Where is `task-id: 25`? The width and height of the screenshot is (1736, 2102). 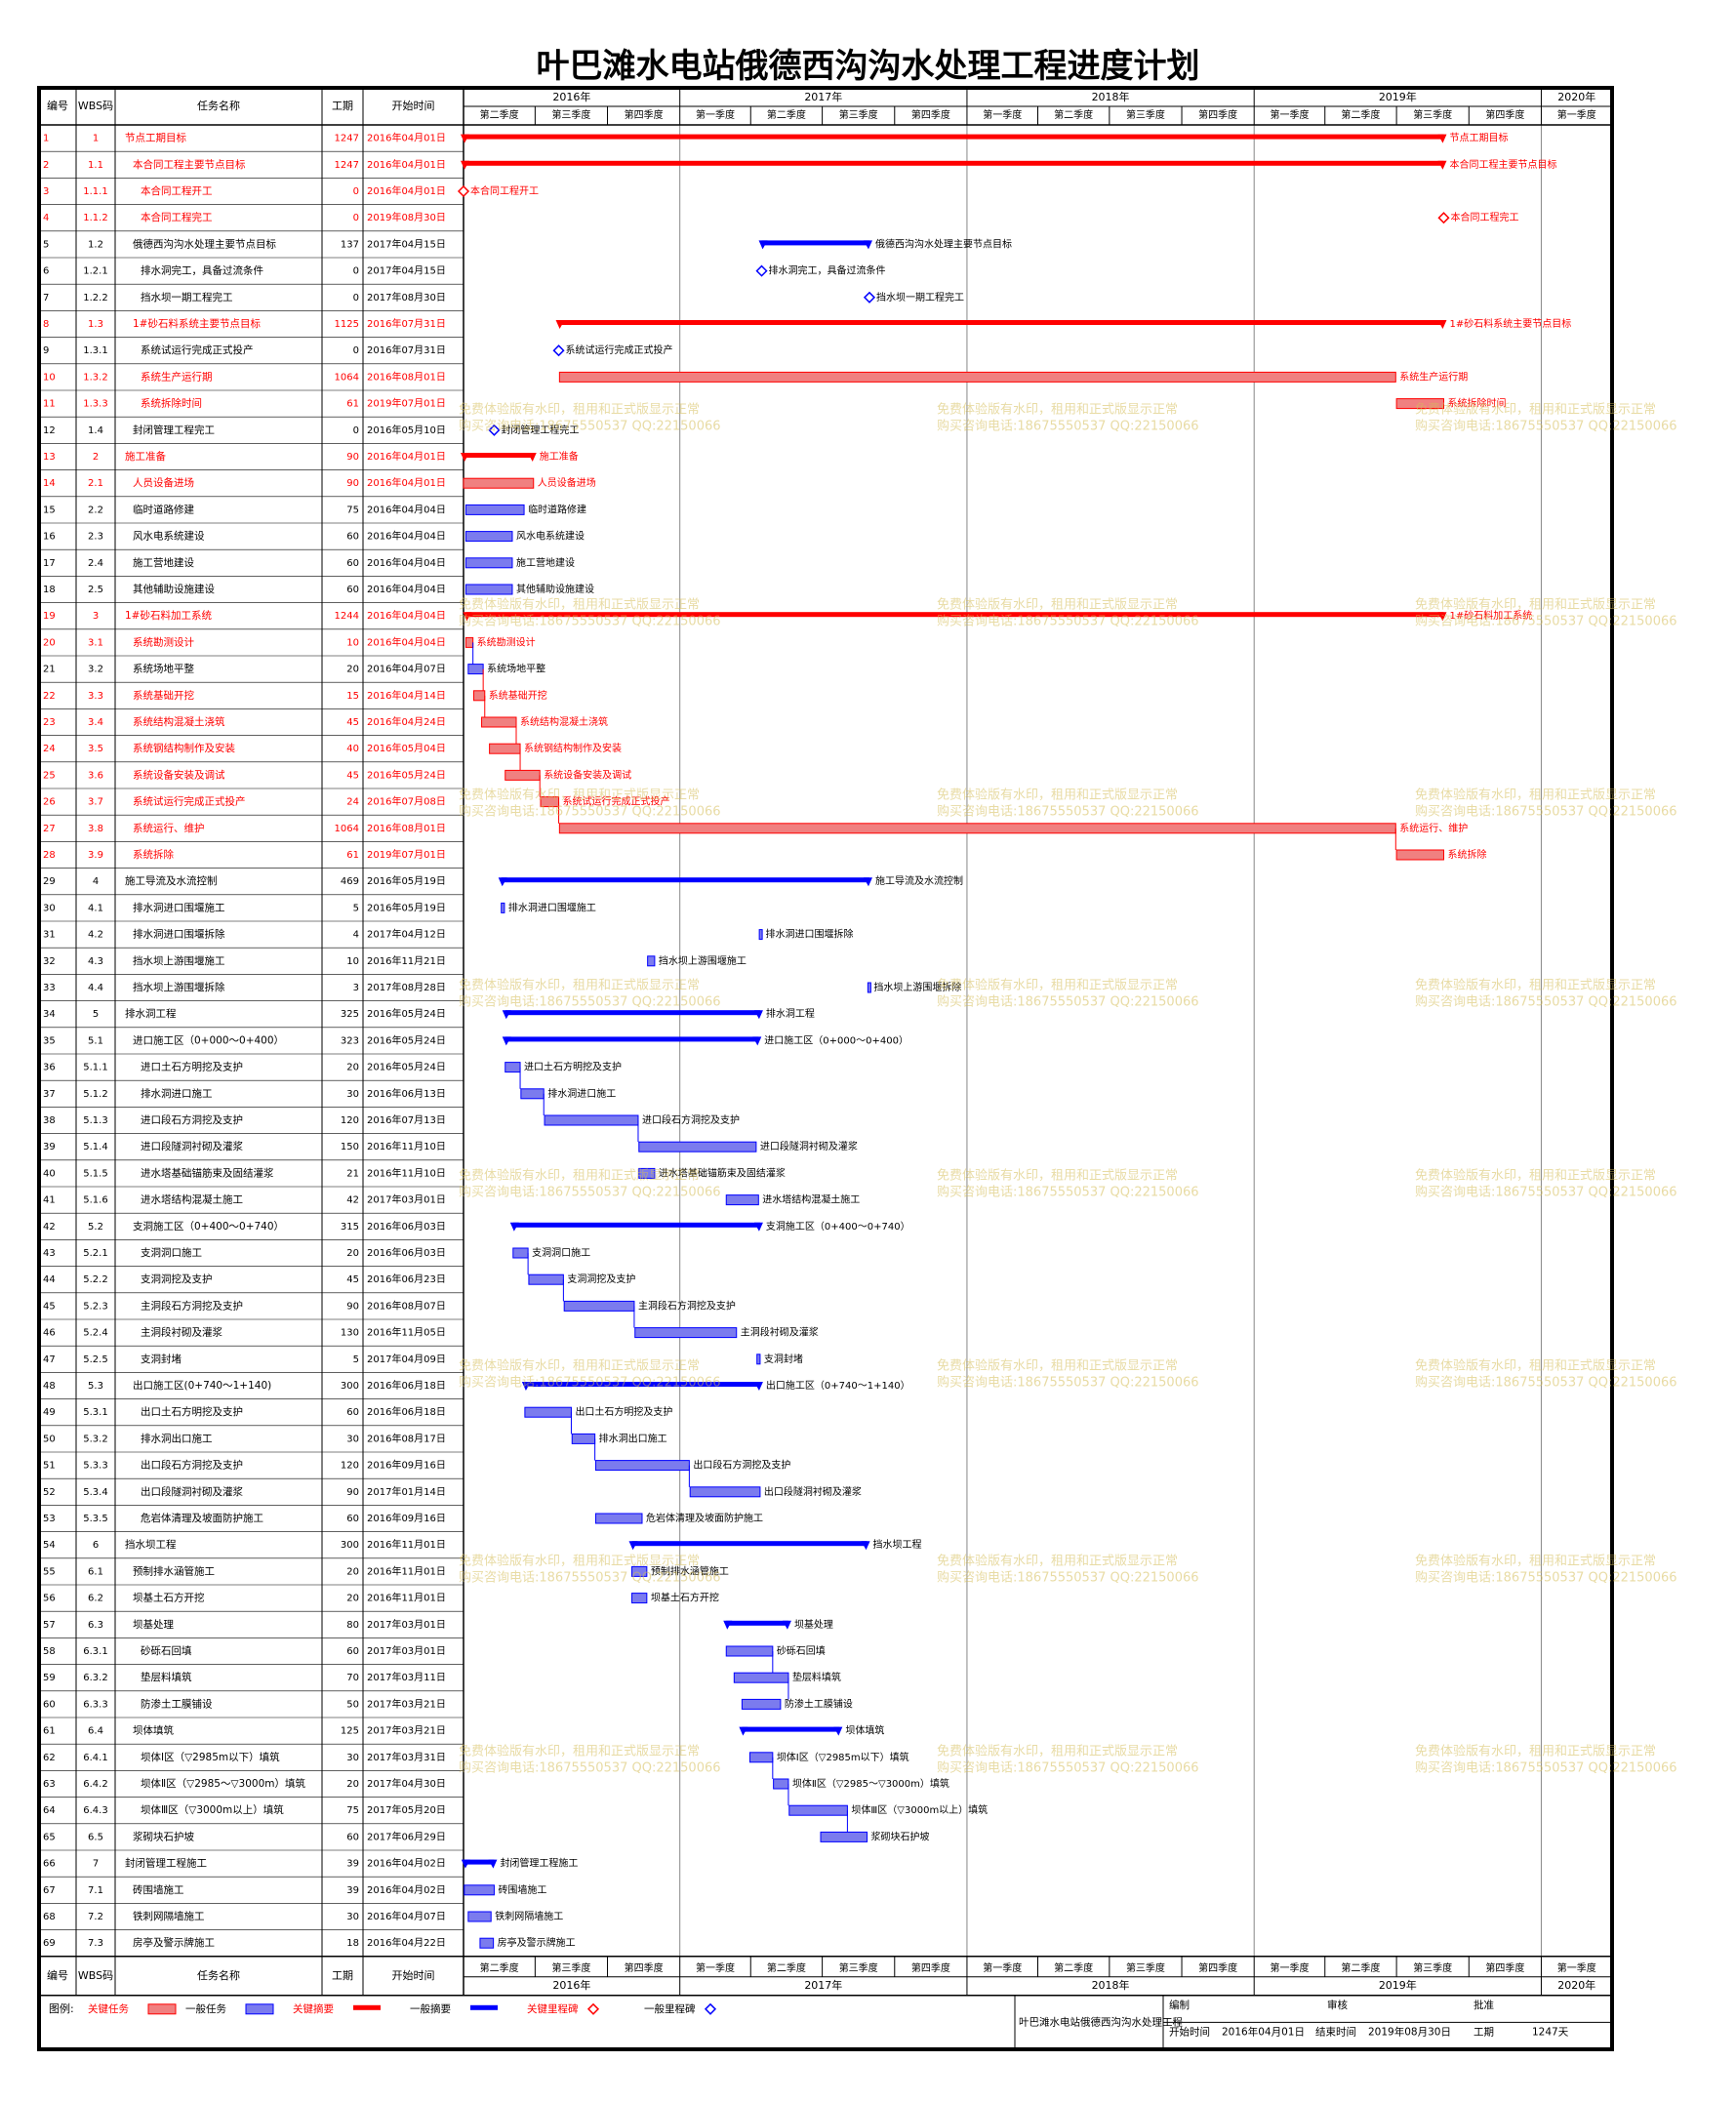 task-id: 25 is located at coordinates (49, 775).